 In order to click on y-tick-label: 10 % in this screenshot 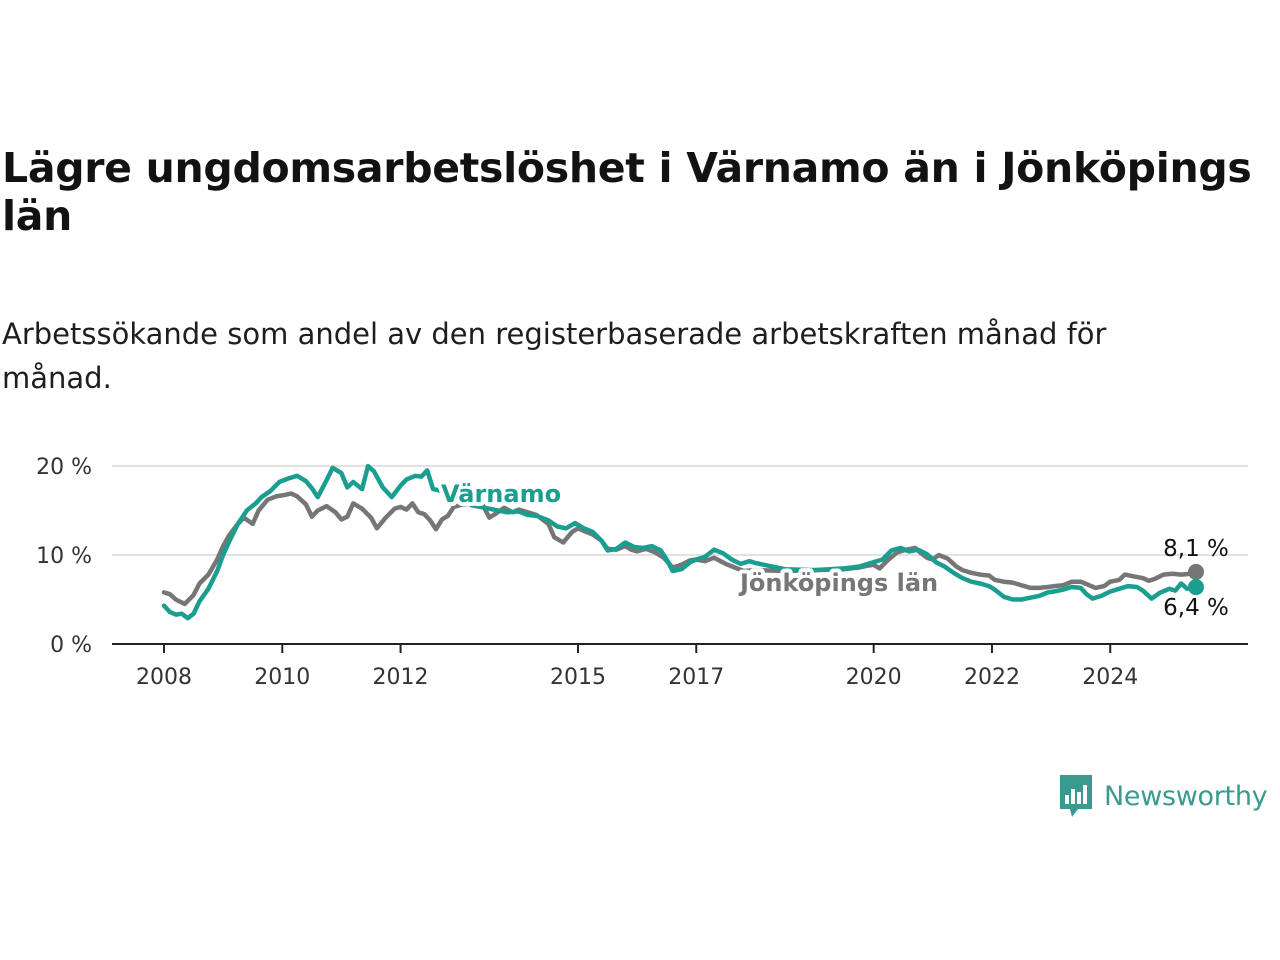, I will do `click(64, 556)`.